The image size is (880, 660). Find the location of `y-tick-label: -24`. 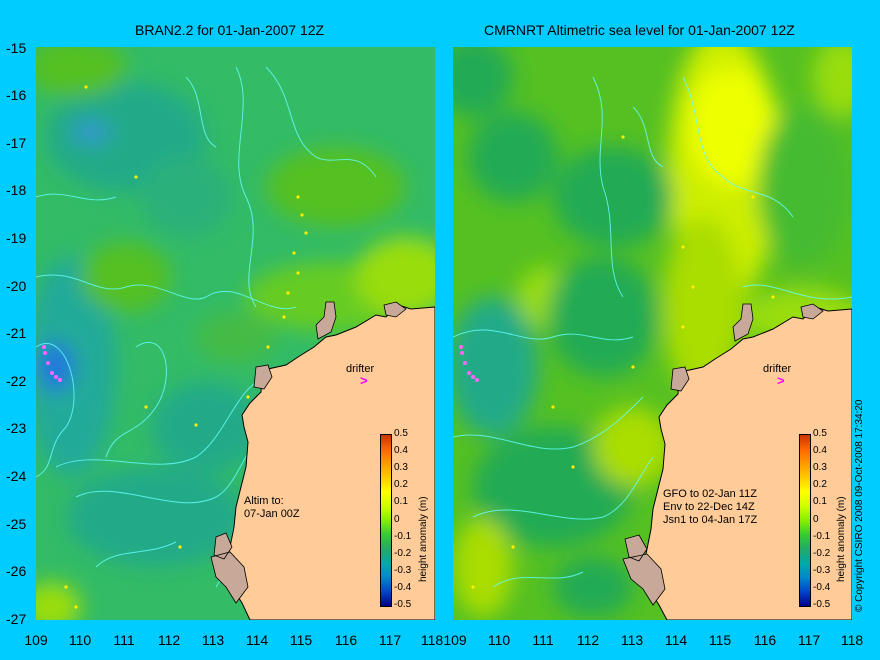

y-tick-label: -24 is located at coordinates (16, 476).